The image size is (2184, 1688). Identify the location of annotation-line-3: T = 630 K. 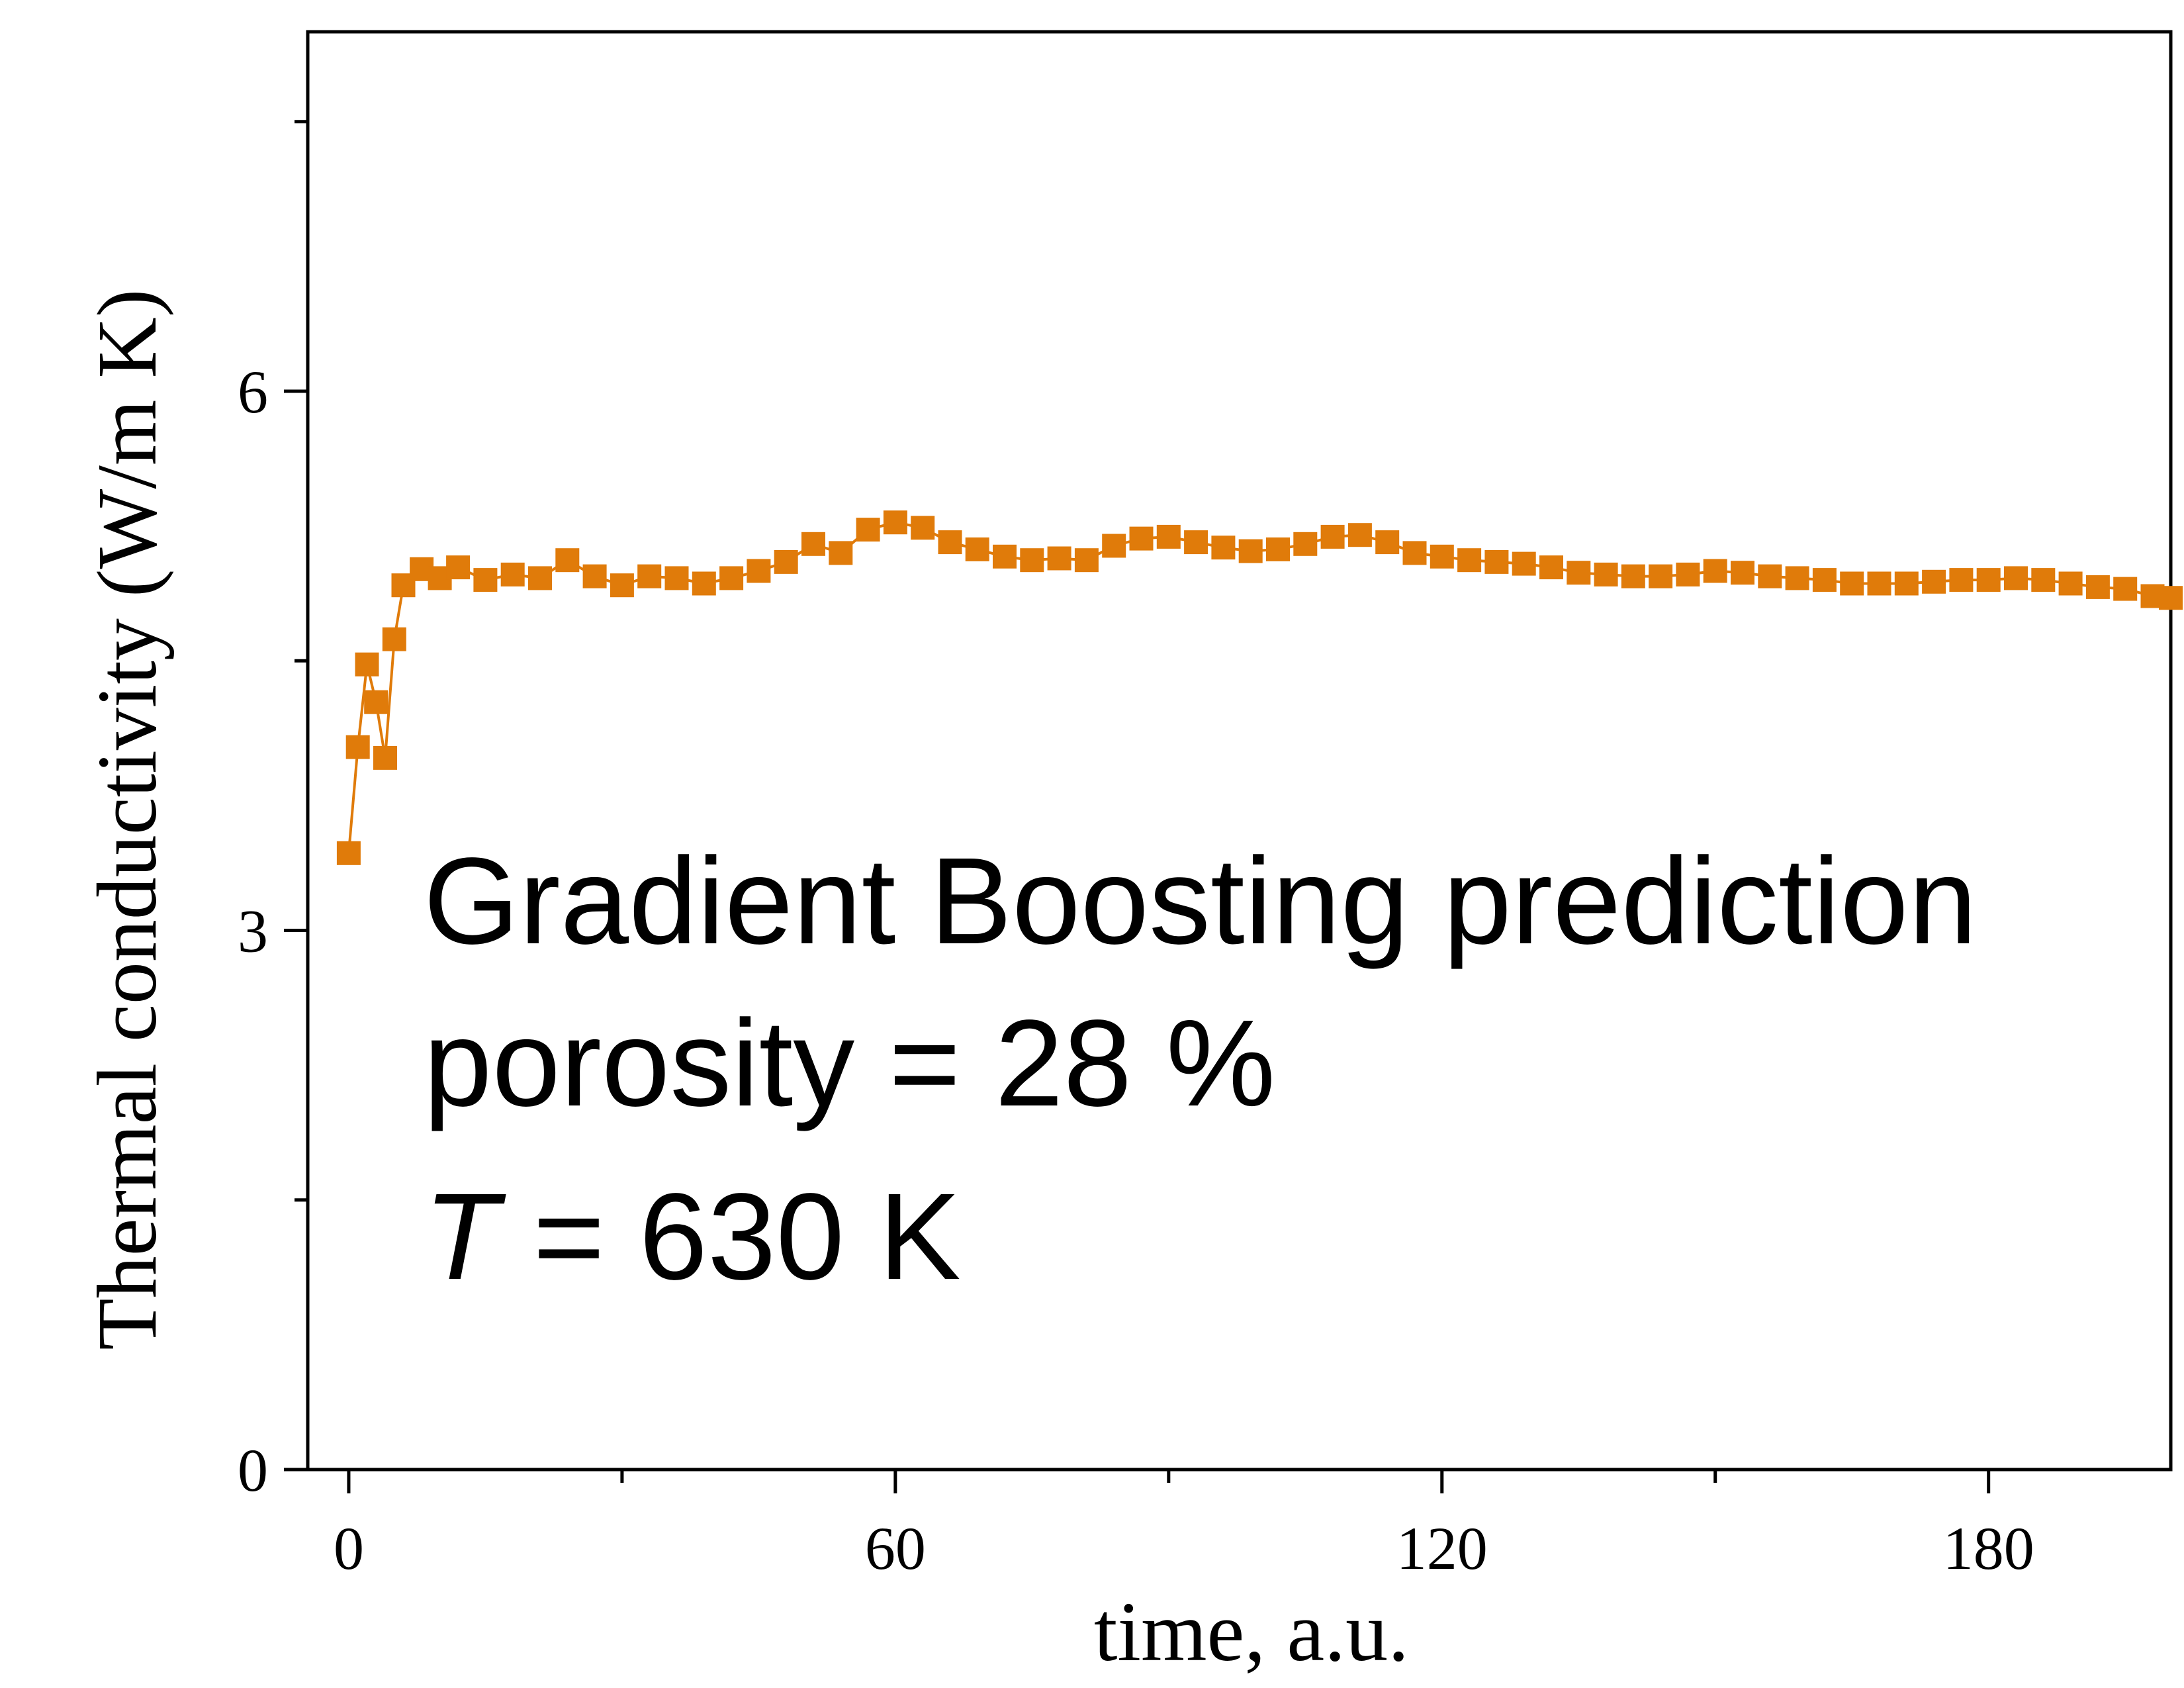
(692, 1236).